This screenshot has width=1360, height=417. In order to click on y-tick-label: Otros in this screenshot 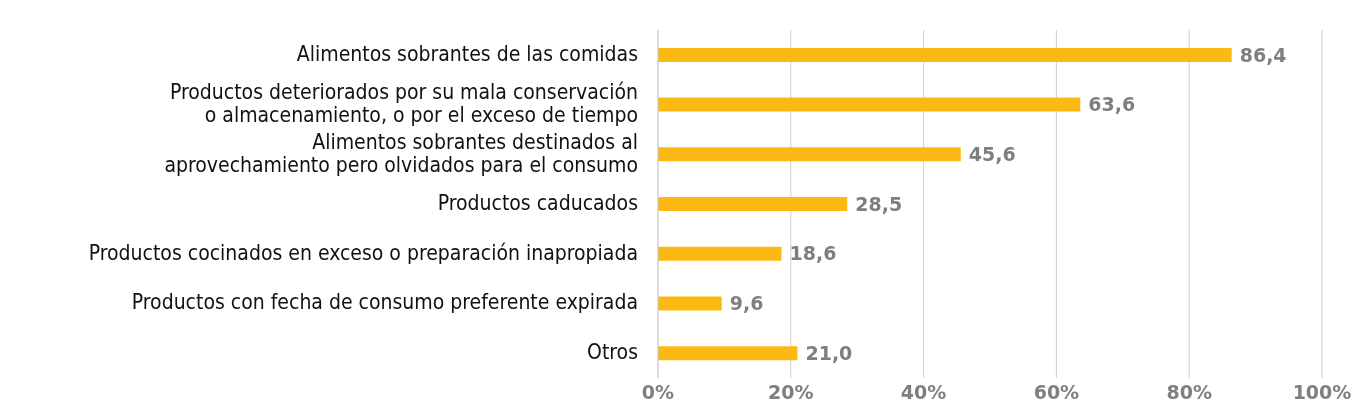, I will do `click(612, 352)`.